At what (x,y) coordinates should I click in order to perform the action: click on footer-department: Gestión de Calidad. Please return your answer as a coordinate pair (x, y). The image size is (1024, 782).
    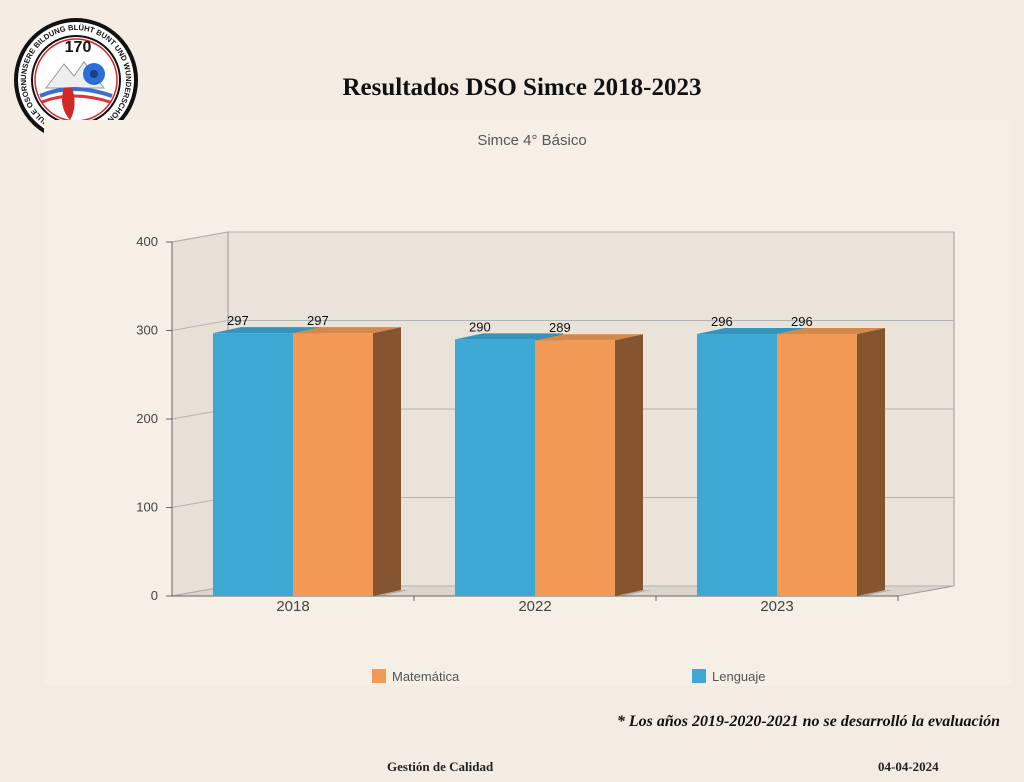
    Looking at the image, I should click on (440, 766).